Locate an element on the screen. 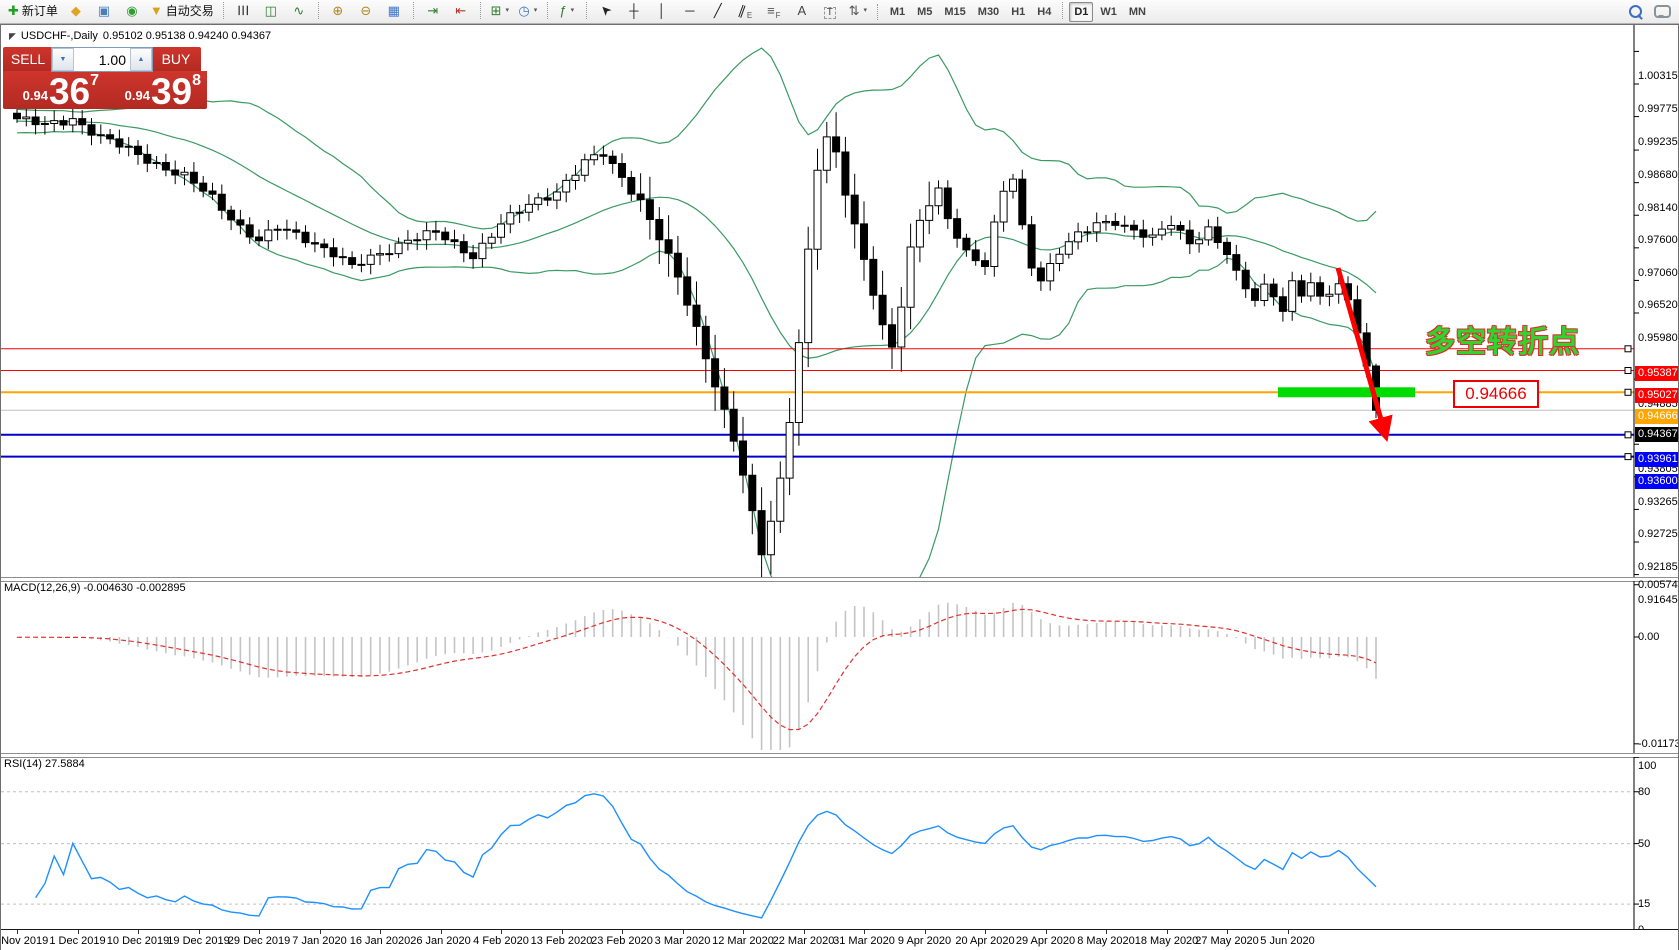 The width and height of the screenshot is (1679, 950). toolbar-profiles-clock-button: ◷ ▾ is located at coordinates (528, 10).